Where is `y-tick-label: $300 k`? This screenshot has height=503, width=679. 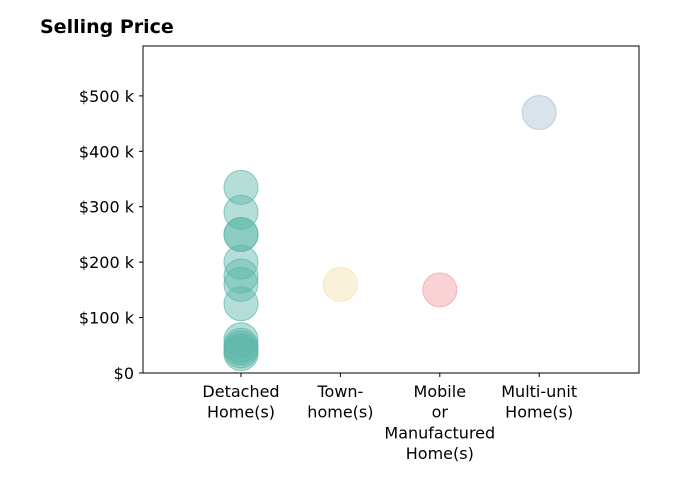 y-tick-label: $300 k is located at coordinates (107, 207).